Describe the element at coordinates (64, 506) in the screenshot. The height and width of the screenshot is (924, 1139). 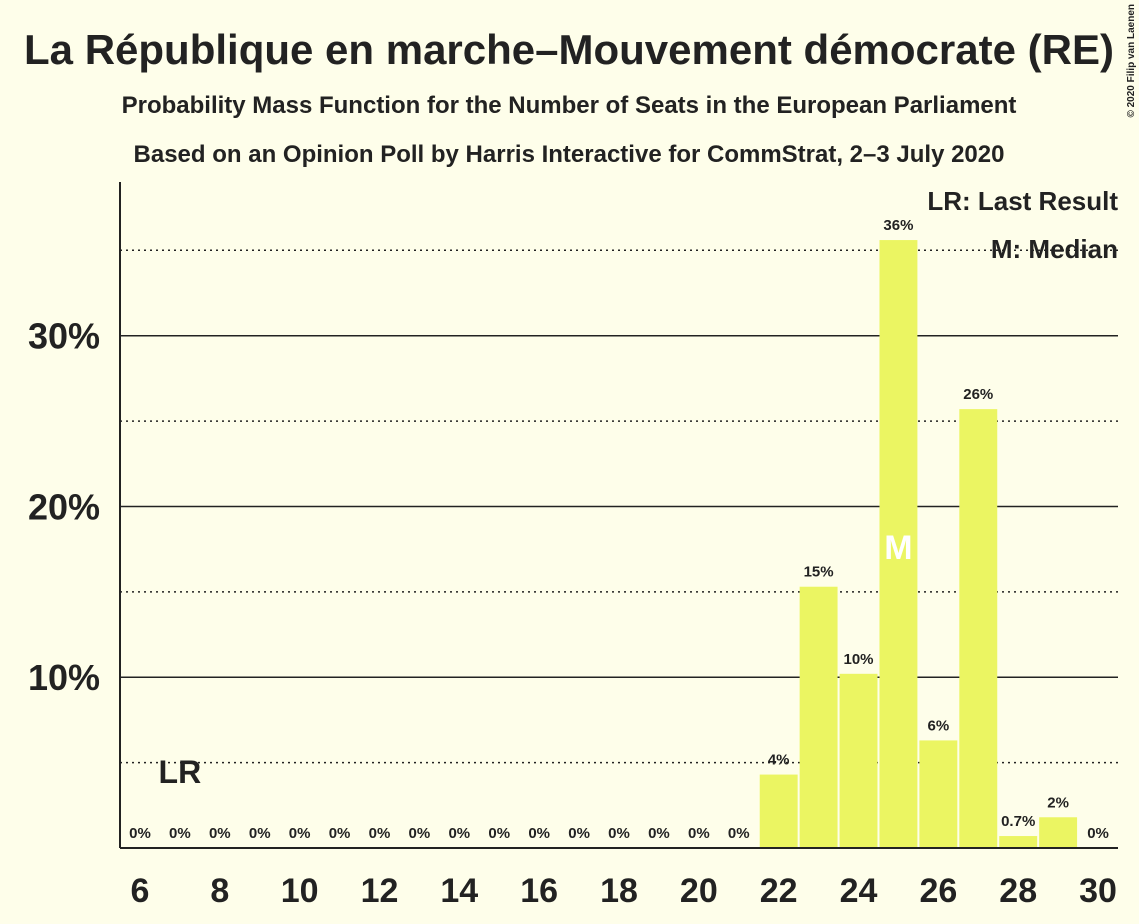
I see `y-tick-label: 20%` at that location.